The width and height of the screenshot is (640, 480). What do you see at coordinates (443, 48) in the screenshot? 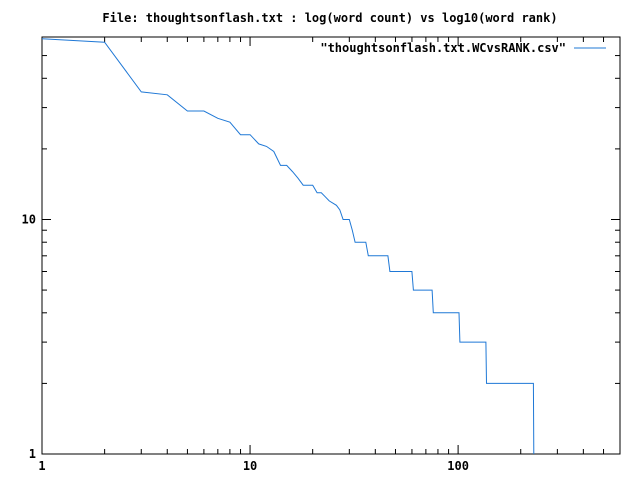
I see `legend-label: "thoughtsonflash.txt.WCvsRANK.csv"` at bounding box center [443, 48].